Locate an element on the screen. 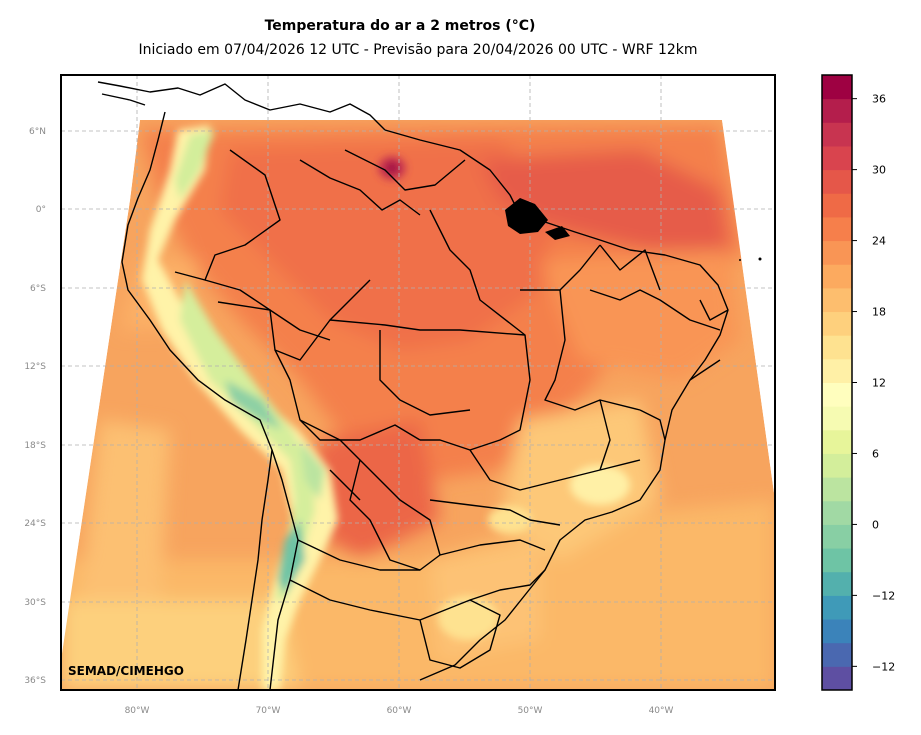  longitude-labels: 80°W 70°W 60°W 50°W 40°W is located at coordinates (399, 711).